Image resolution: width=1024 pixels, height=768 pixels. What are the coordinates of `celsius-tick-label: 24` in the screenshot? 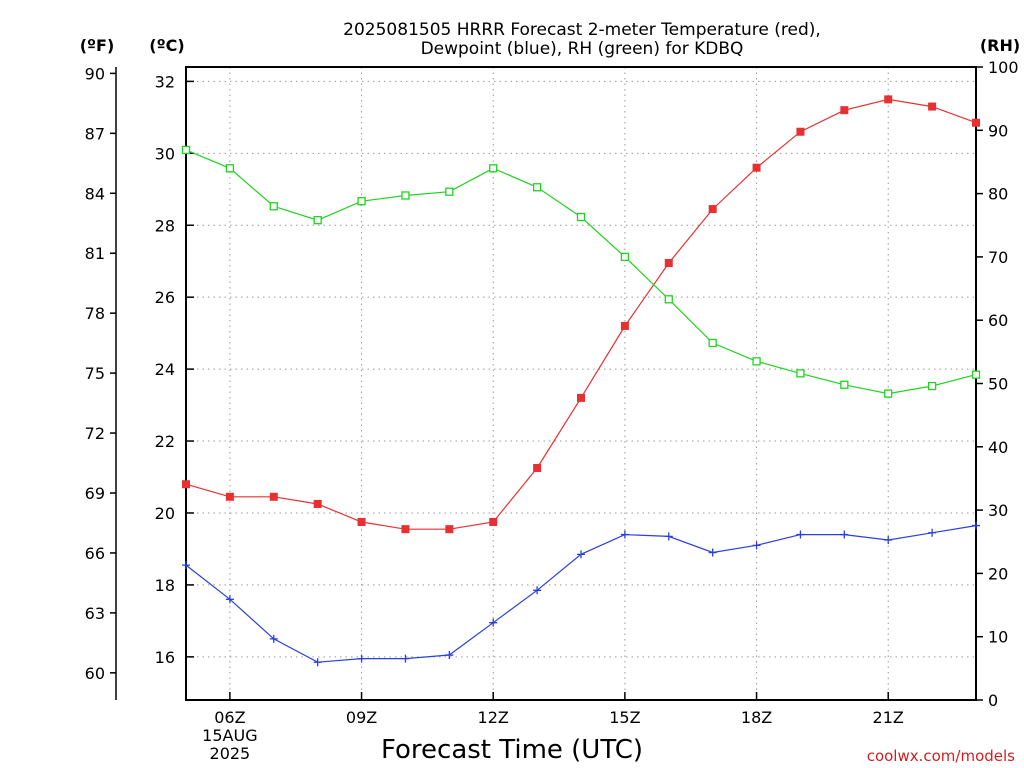 It's located at (165, 369).